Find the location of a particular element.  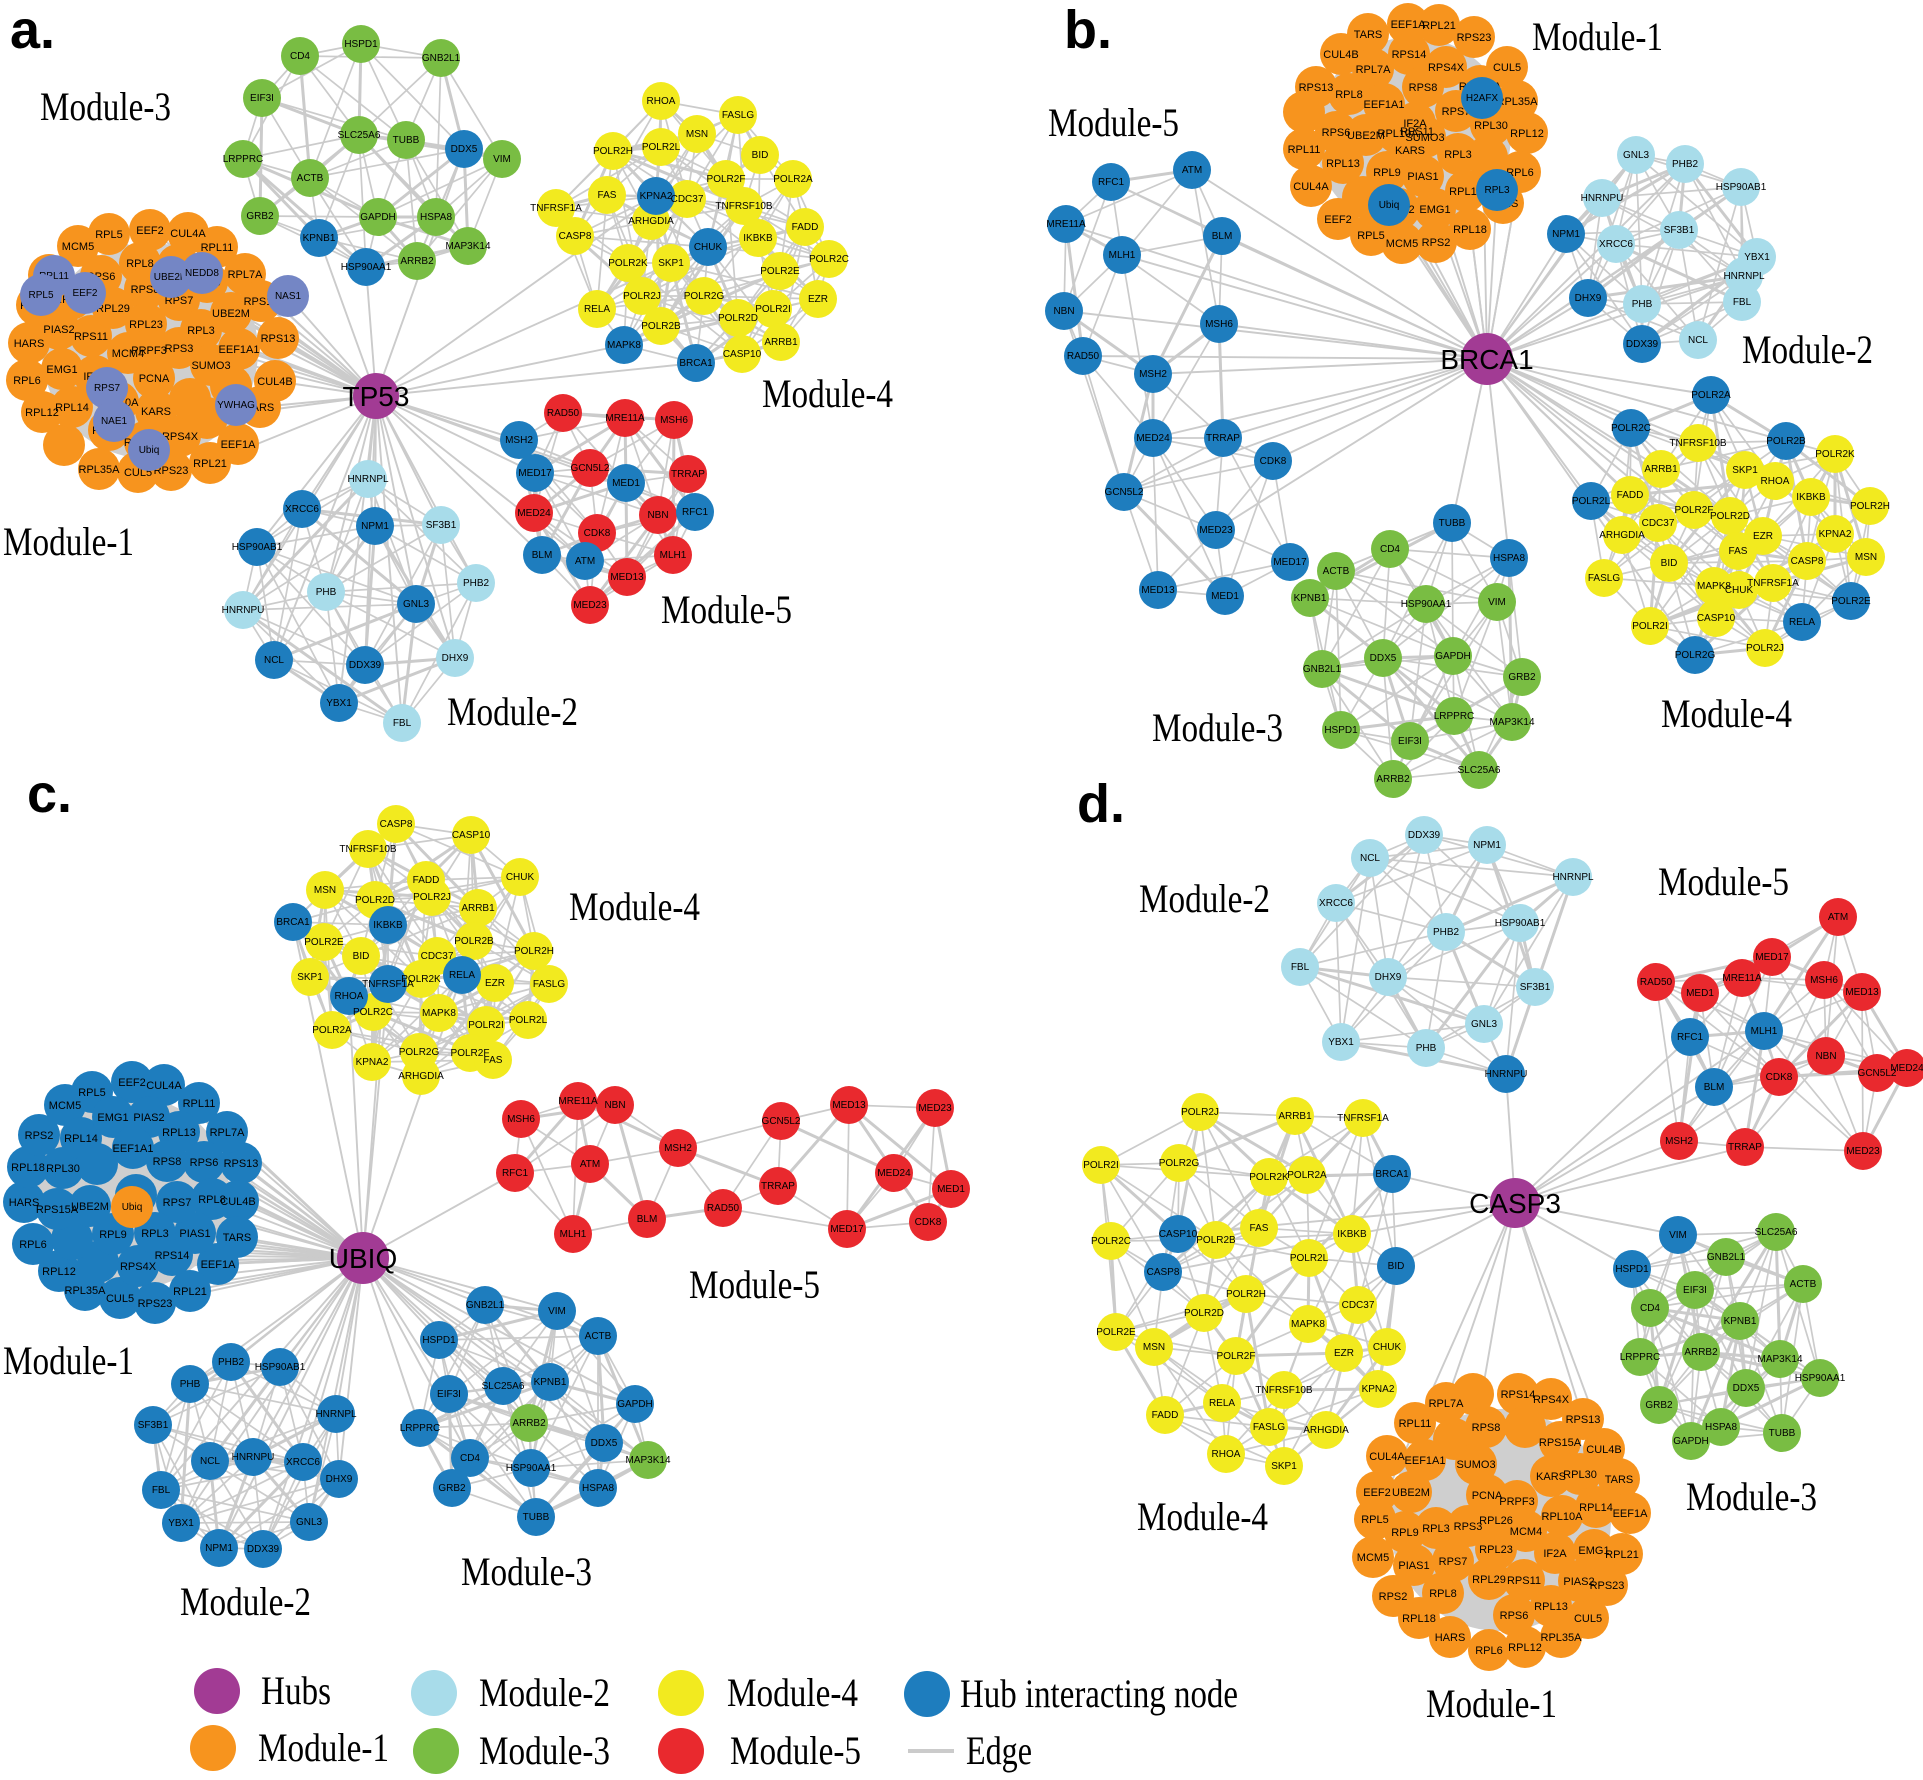

svg-text: RPS6 is located at coordinates (1514, 1616).